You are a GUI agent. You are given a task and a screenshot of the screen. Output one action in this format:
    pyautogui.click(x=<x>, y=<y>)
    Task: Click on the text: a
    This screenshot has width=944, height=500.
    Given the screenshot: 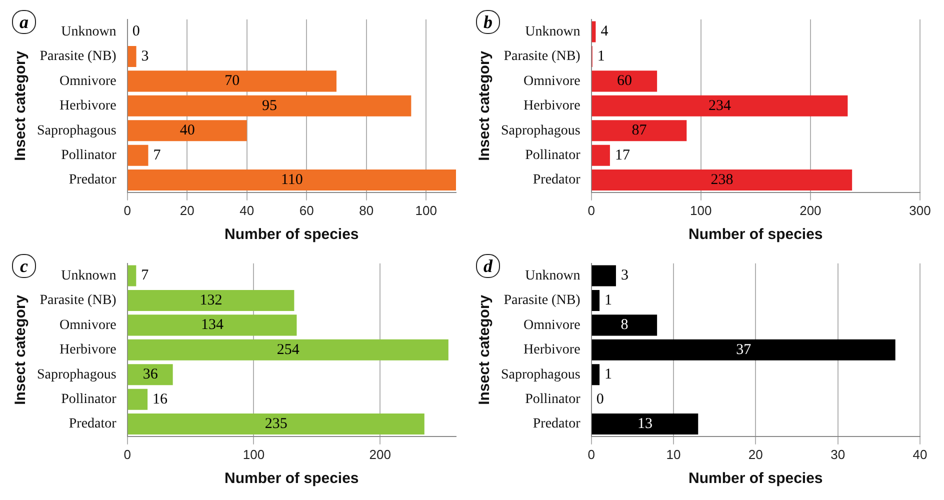 What is the action you would take?
    pyautogui.click(x=24, y=22)
    